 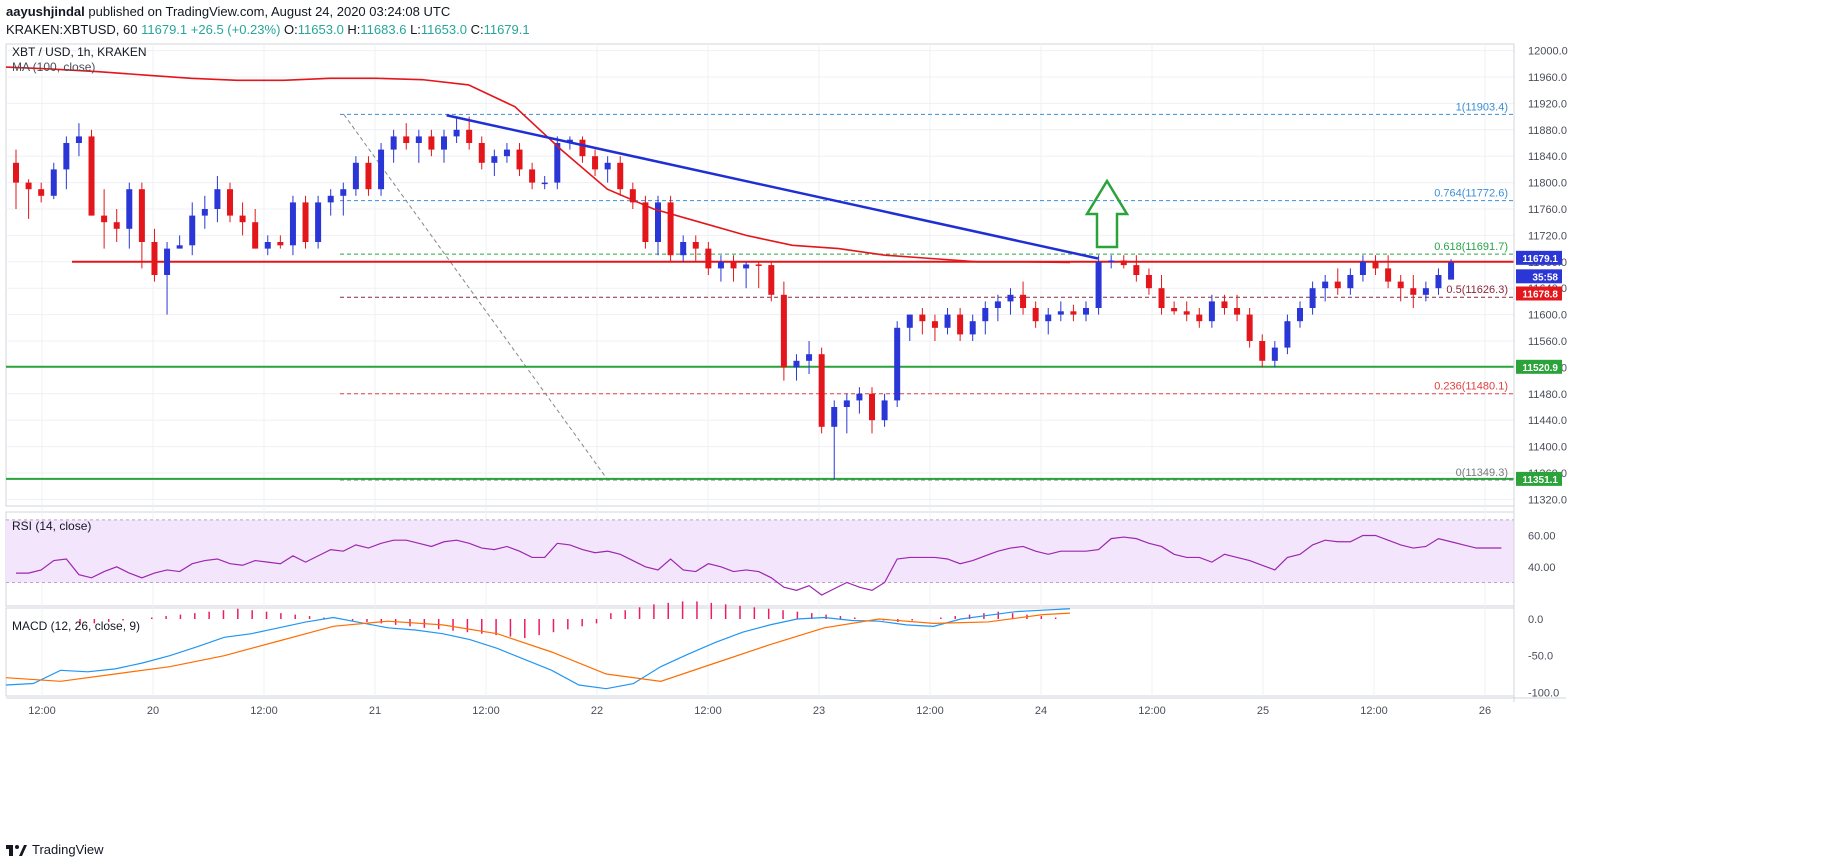 What do you see at coordinates (354, 29) in the screenshot?
I see `high-label: H:` at bounding box center [354, 29].